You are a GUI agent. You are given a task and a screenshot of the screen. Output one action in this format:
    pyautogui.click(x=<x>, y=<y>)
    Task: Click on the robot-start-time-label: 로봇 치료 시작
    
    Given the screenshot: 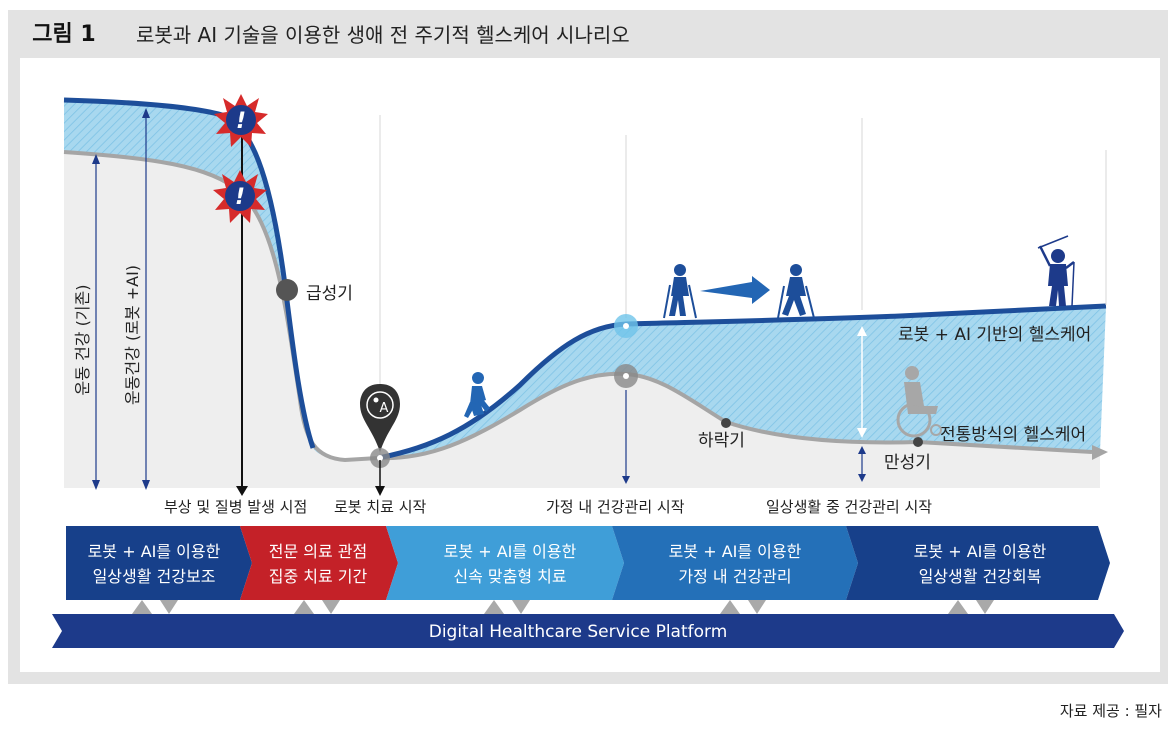 What is the action you would take?
    pyautogui.click(x=380, y=507)
    